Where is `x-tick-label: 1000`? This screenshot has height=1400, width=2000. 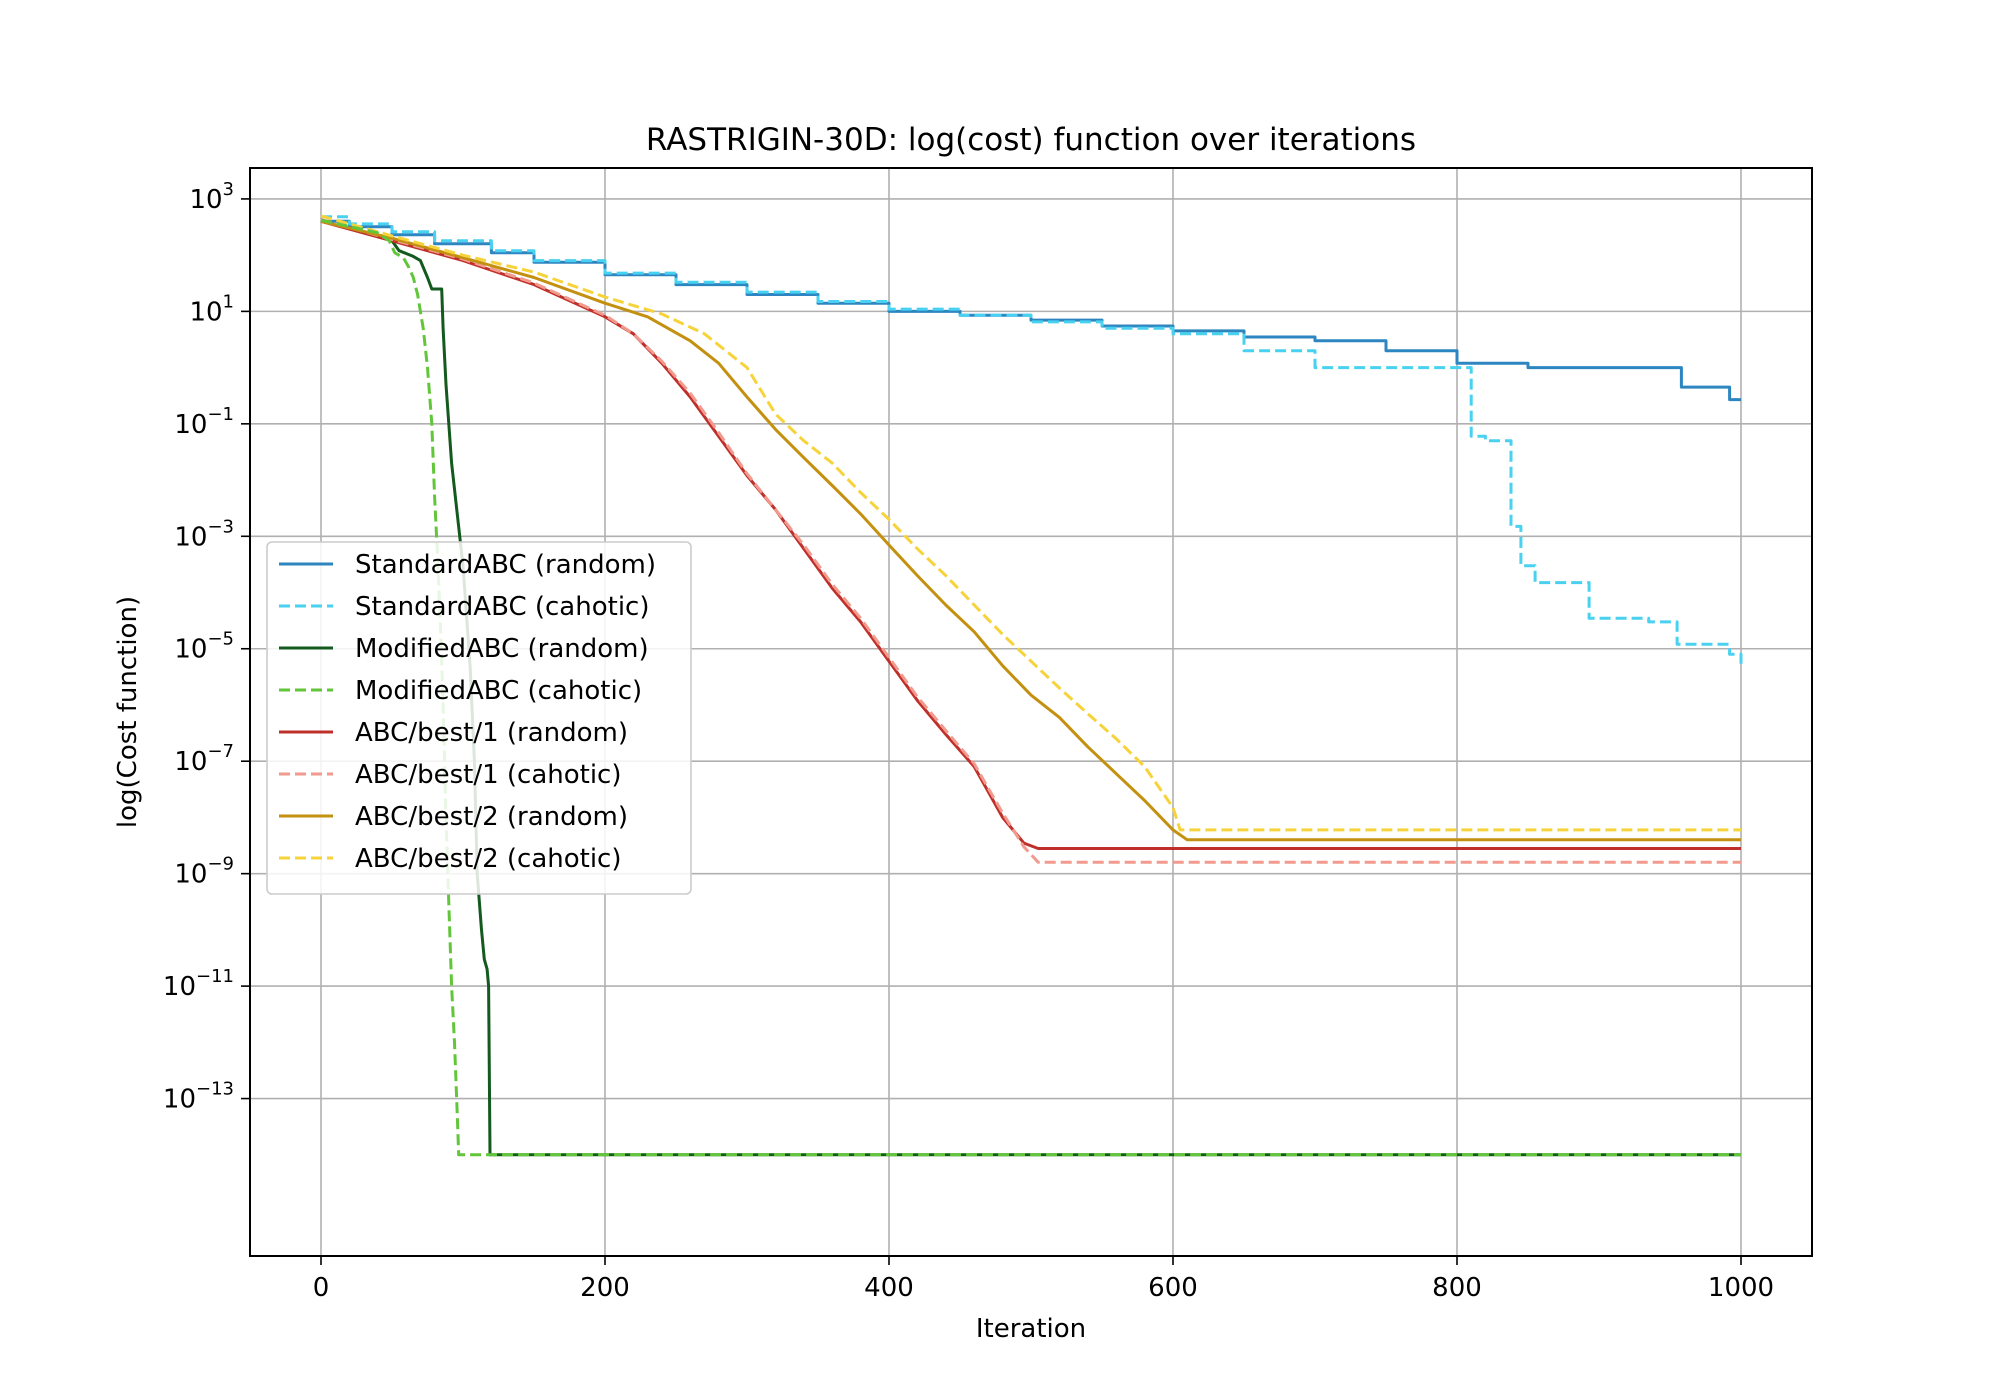 x-tick-label: 1000 is located at coordinates (1741, 1288).